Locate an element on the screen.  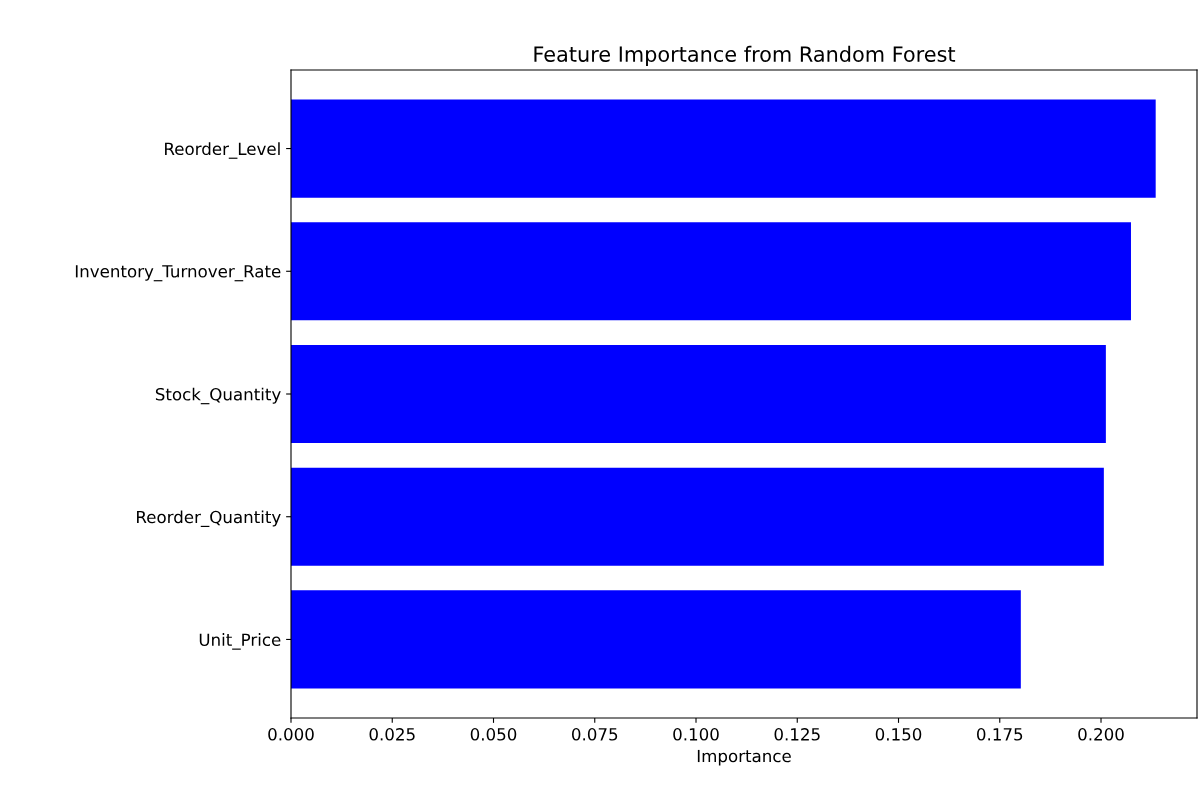
y-tick-label: Unit_Price is located at coordinates (240, 641).